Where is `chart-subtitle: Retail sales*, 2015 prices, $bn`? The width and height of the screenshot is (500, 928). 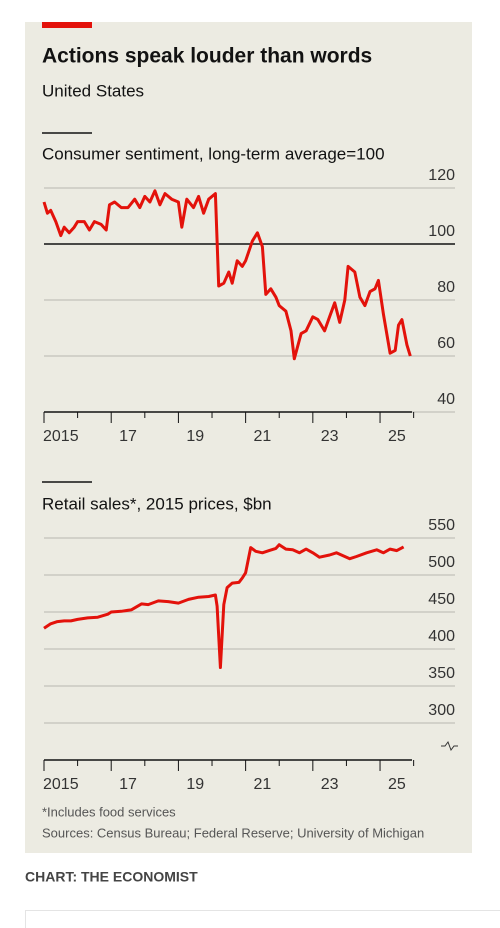
chart-subtitle: Retail sales*, 2015 prices, $bn is located at coordinates (157, 503).